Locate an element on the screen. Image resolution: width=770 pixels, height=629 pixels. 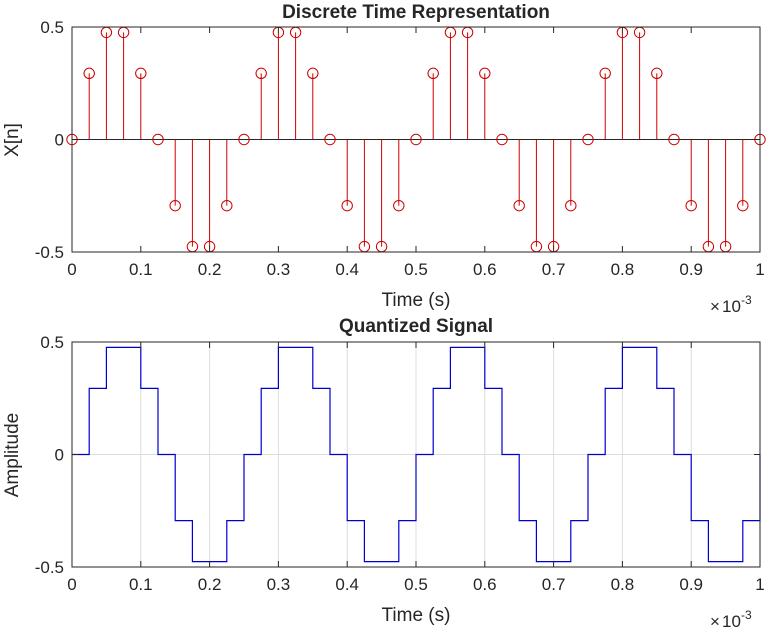
chart-title: Discrete Time Representation is located at coordinates (416, 12).